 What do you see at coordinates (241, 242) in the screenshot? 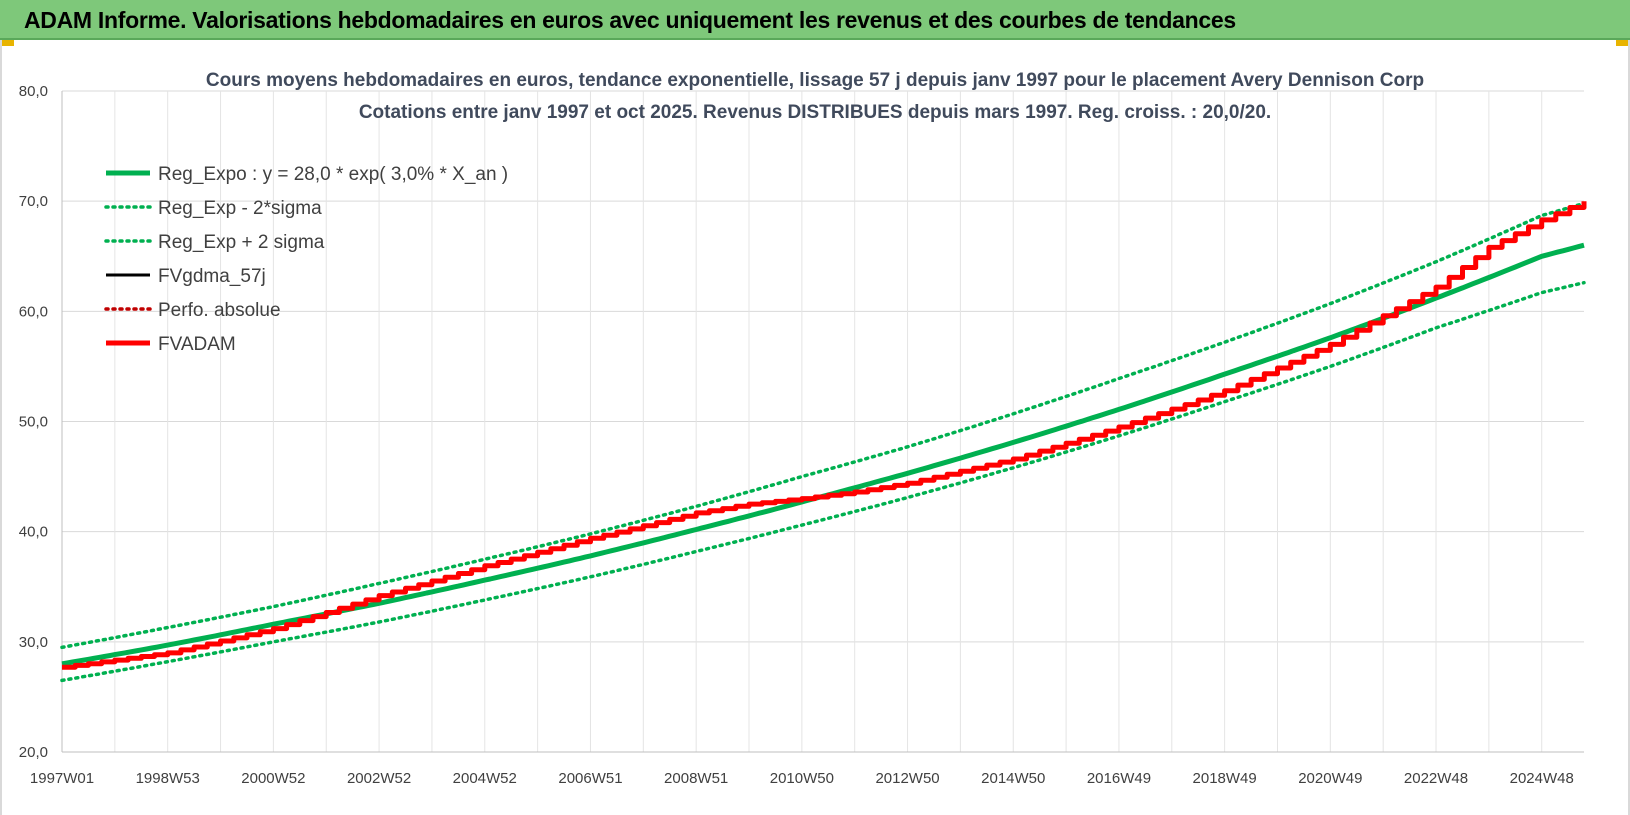
I see `legend-label: Reg_Exp + 2 sigma` at bounding box center [241, 242].